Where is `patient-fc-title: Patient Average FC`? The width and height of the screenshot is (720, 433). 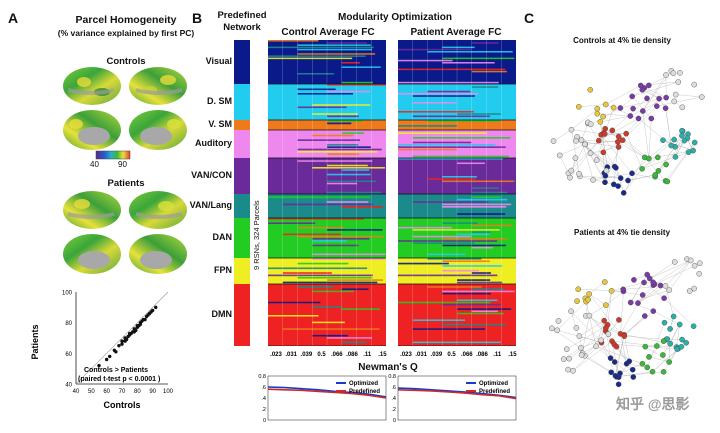 patient-fc-title: Patient Average FC is located at coordinates (456, 32).